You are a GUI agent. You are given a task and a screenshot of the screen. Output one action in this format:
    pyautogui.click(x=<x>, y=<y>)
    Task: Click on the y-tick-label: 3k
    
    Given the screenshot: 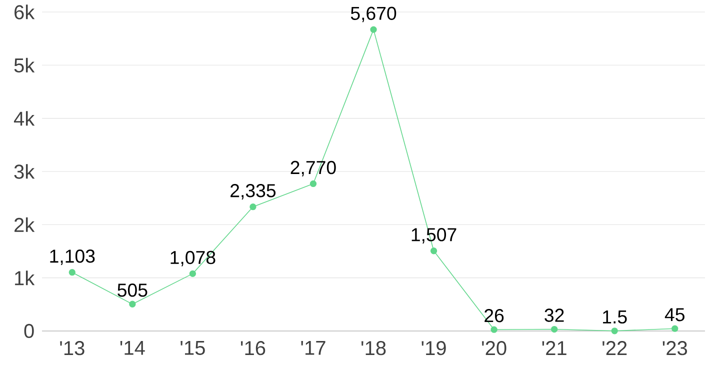 What is the action you would take?
    pyautogui.click(x=24, y=171)
    